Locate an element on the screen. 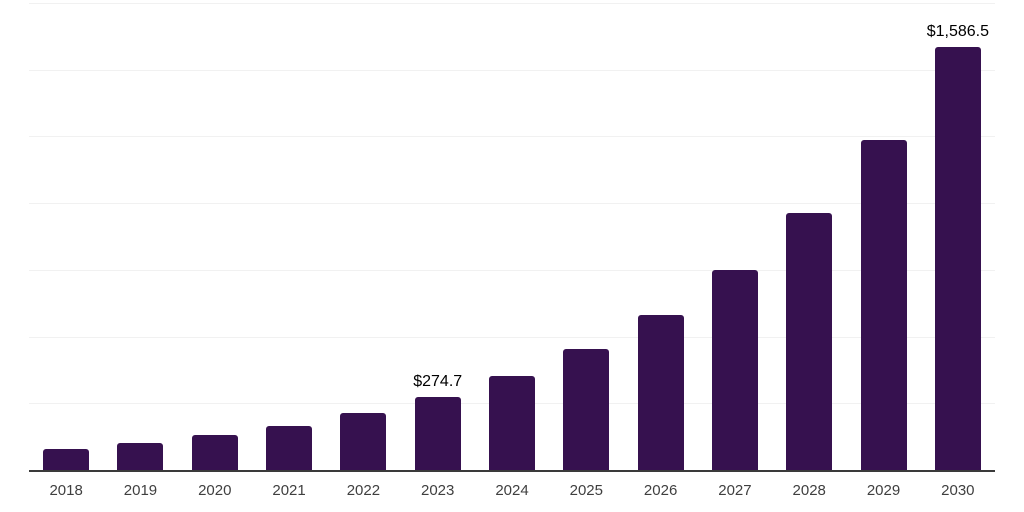 The height and width of the screenshot is (512, 1024). x-tick-2023: 2023 is located at coordinates (438, 490).